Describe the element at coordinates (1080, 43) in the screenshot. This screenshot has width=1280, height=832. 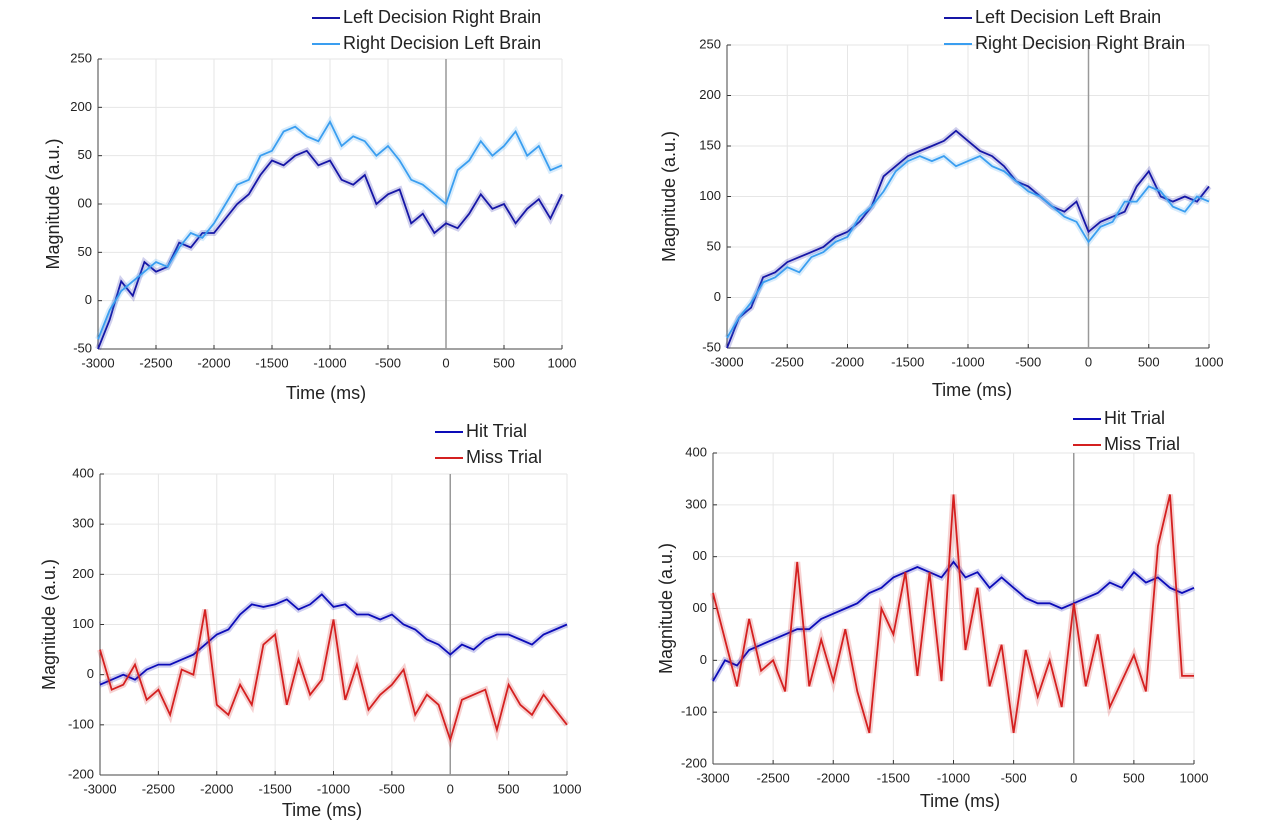
I see `legend-label: Right Decision Right Brain` at that location.